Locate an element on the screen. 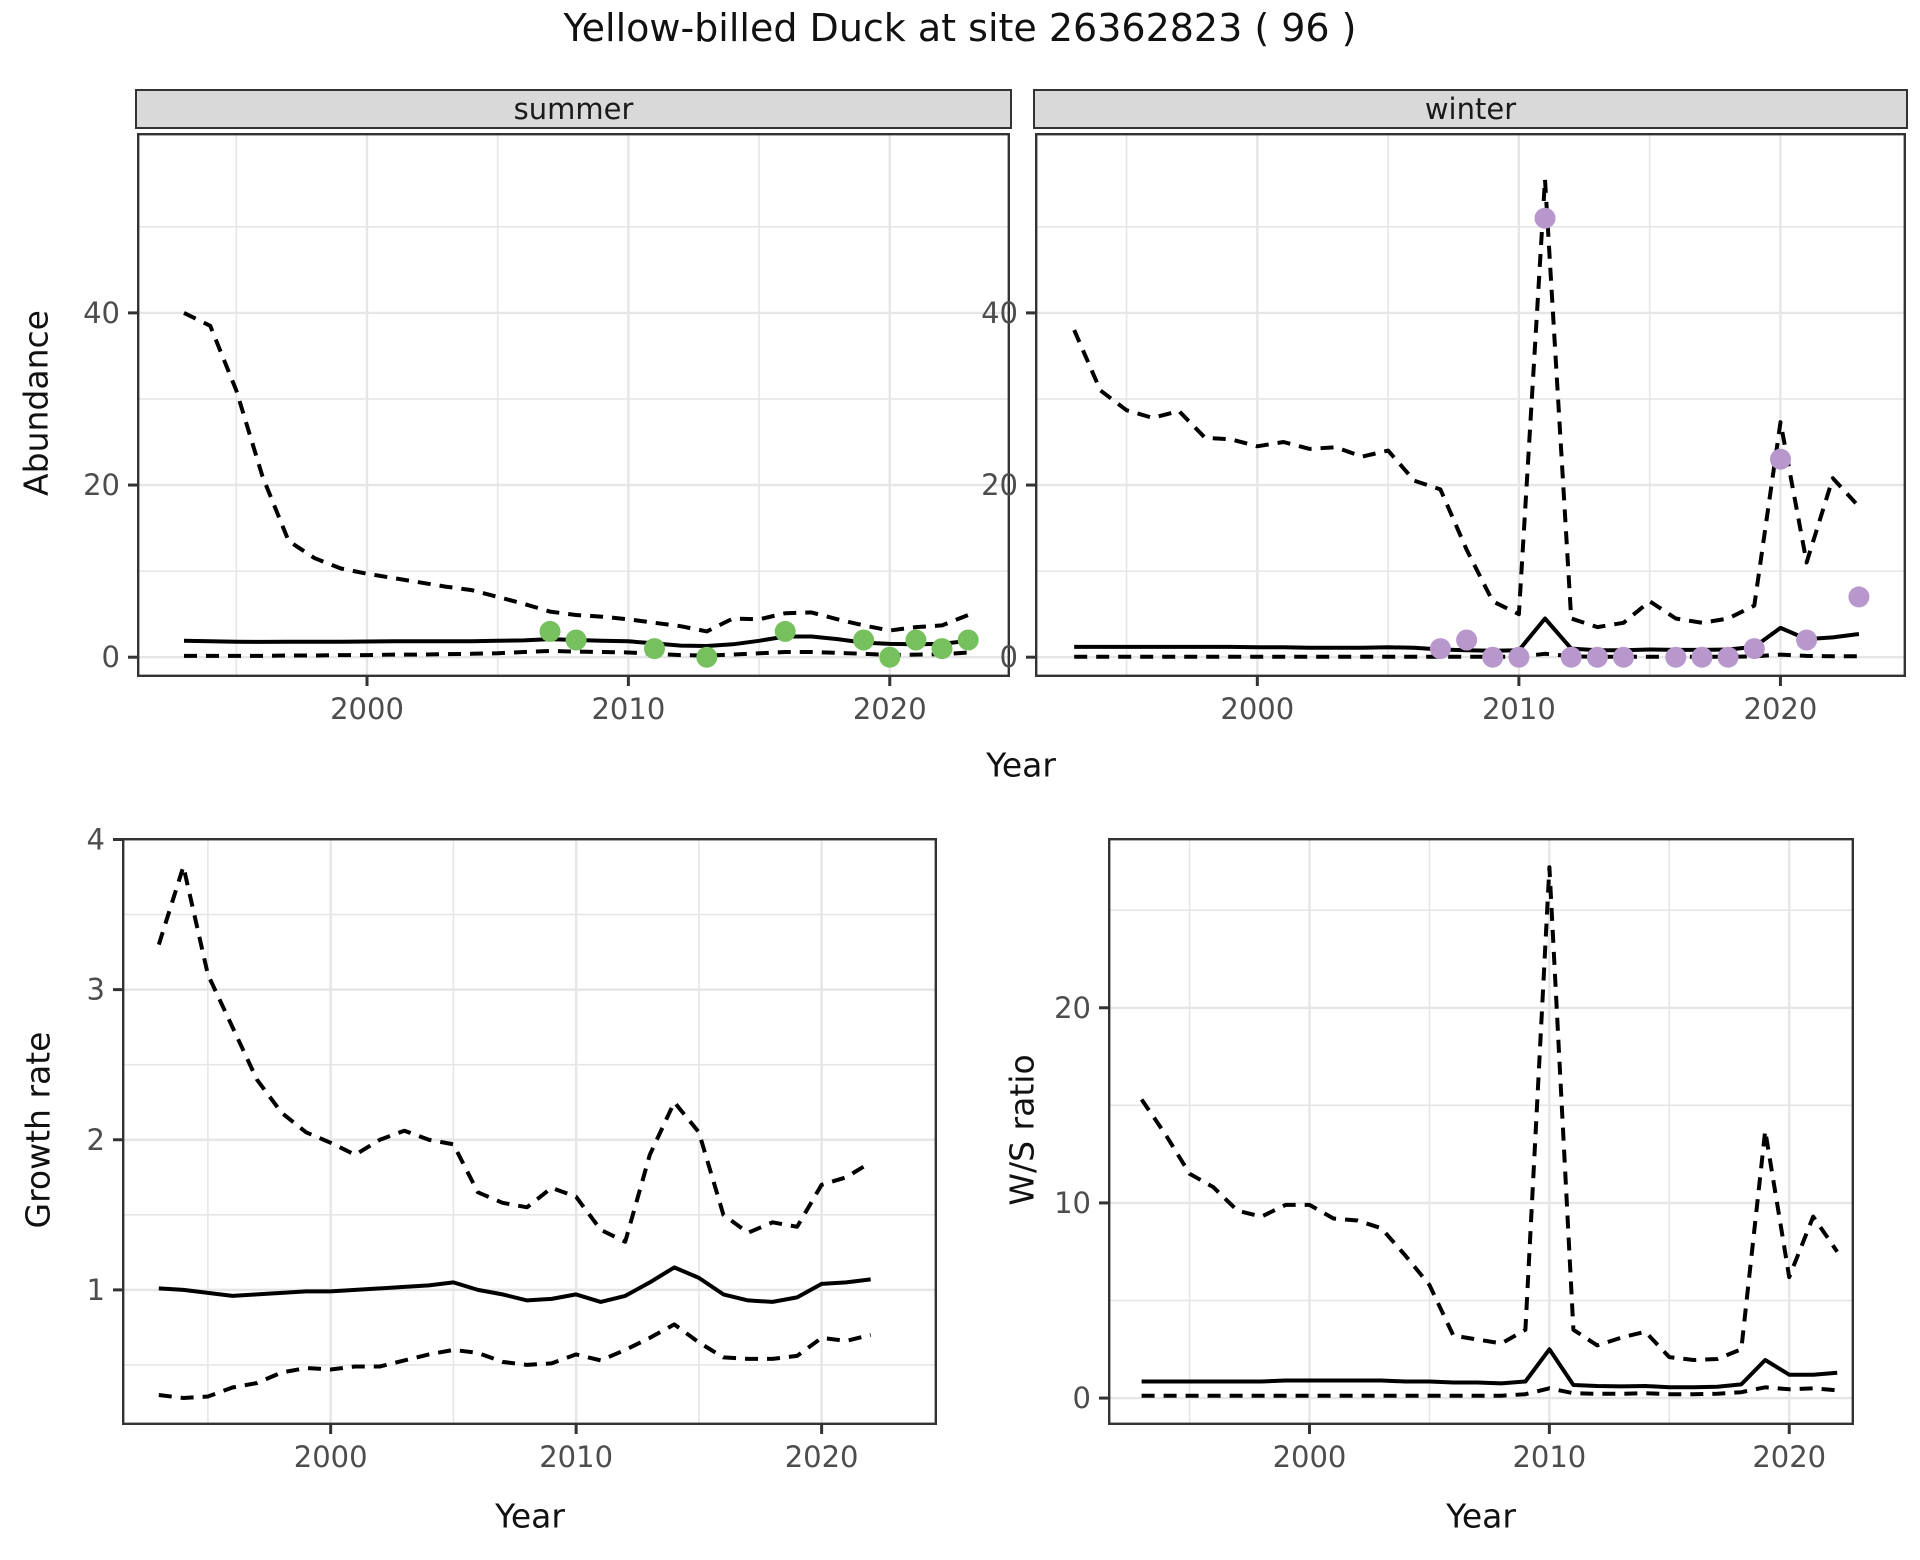  growth-lower_ci-line is located at coordinates (515, 1361).